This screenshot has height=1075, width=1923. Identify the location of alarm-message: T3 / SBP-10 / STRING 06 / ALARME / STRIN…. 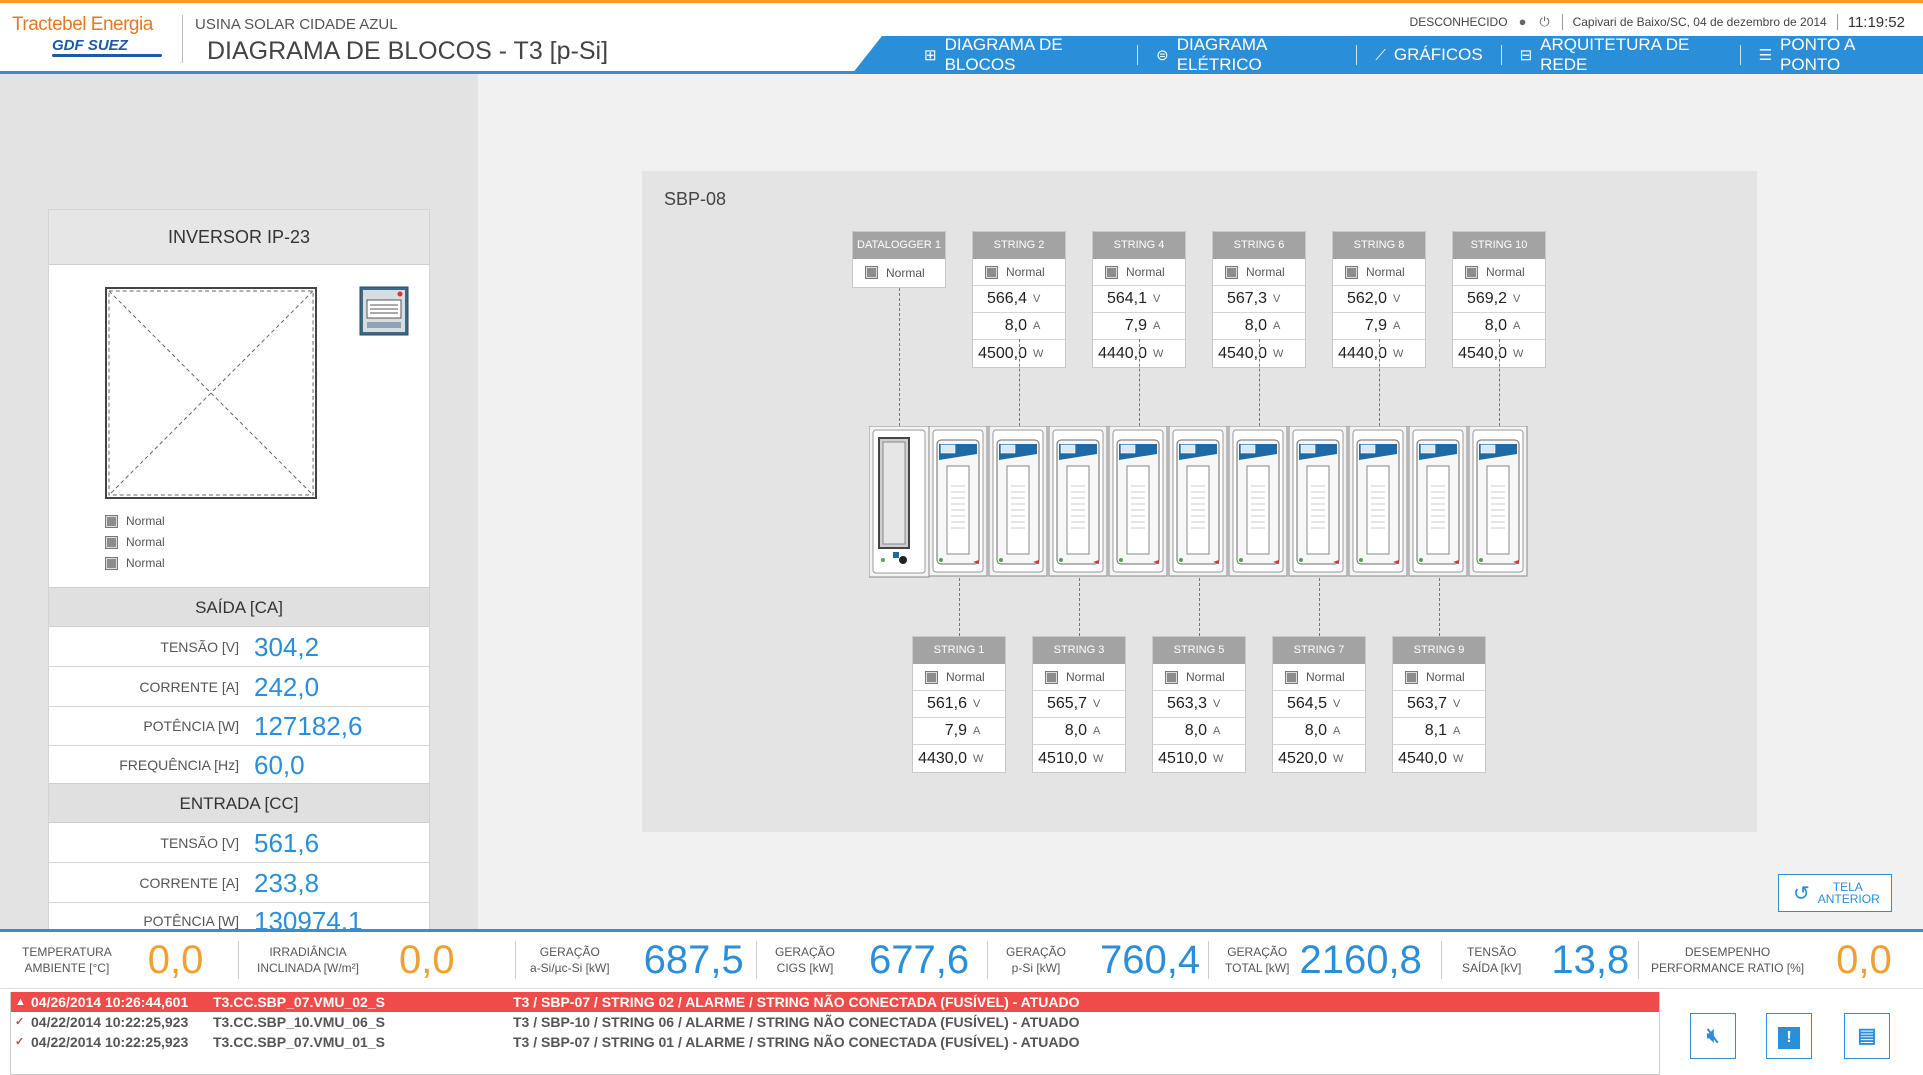
(796, 1022).